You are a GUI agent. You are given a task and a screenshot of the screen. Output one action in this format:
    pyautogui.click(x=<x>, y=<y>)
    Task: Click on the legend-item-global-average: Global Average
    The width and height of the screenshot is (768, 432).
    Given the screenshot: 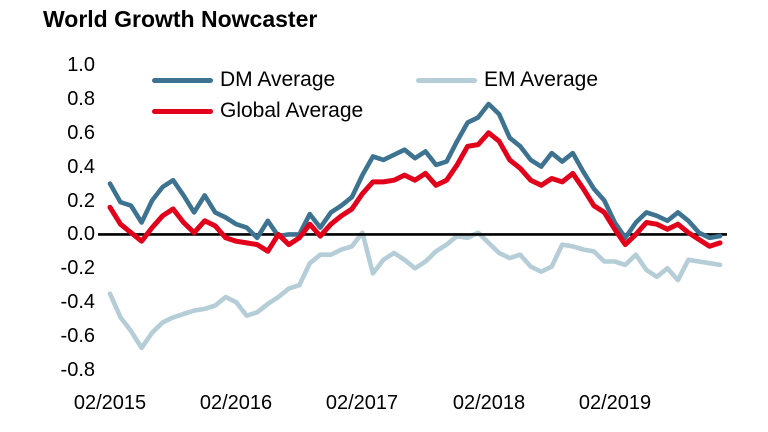 What is the action you would take?
    pyautogui.click(x=257, y=111)
    